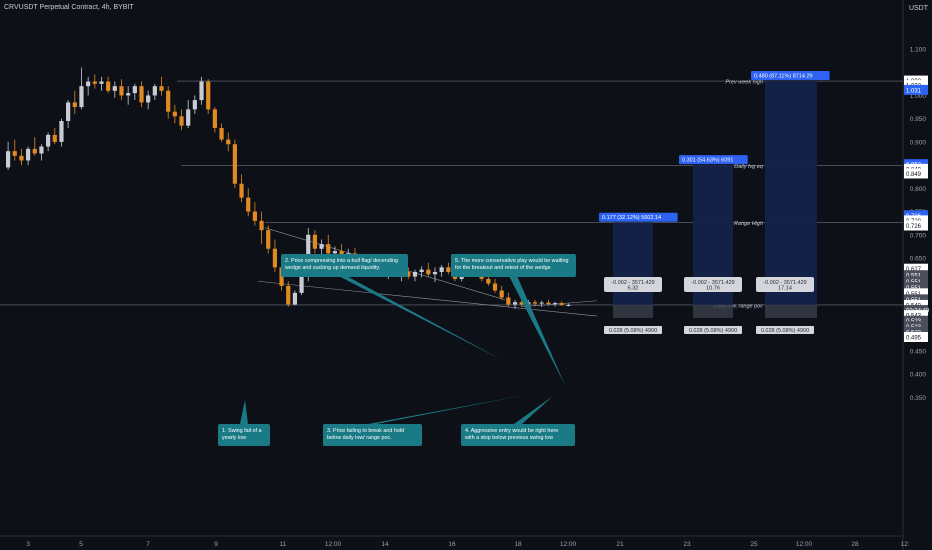 The width and height of the screenshot is (932, 550). What do you see at coordinates (511, 431) in the screenshot?
I see `annotation-text: 4. Aggressive entry would be right here` at bounding box center [511, 431].